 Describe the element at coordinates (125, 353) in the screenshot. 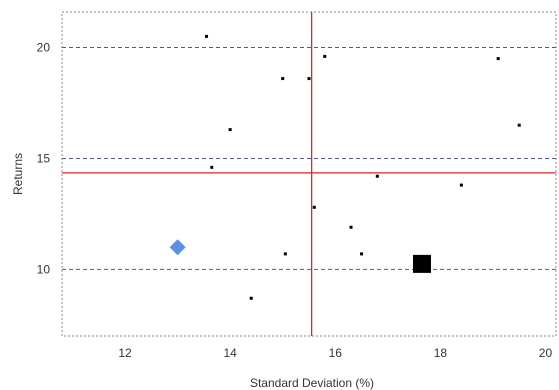

I see `x-tick-label: 12` at that location.